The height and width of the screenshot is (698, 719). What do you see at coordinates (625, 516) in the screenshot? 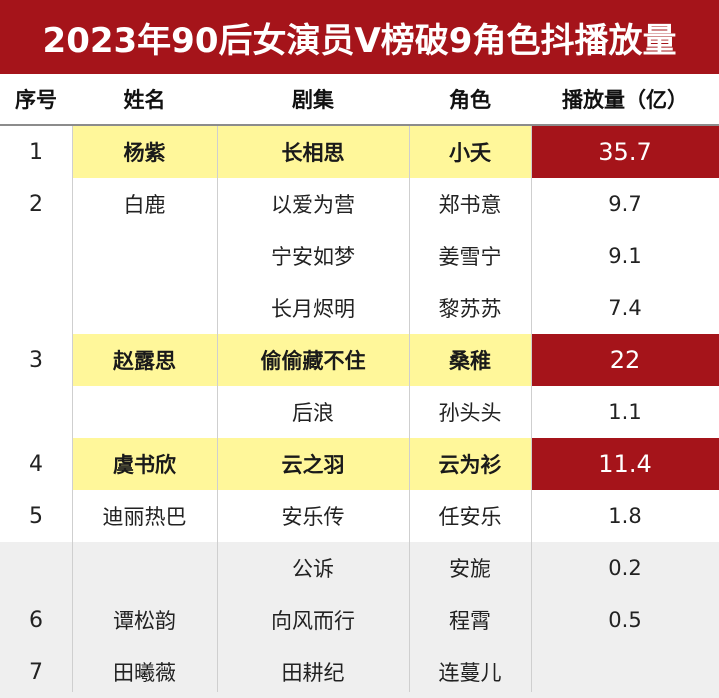
I see `cell-plays: 1.8` at bounding box center [625, 516].